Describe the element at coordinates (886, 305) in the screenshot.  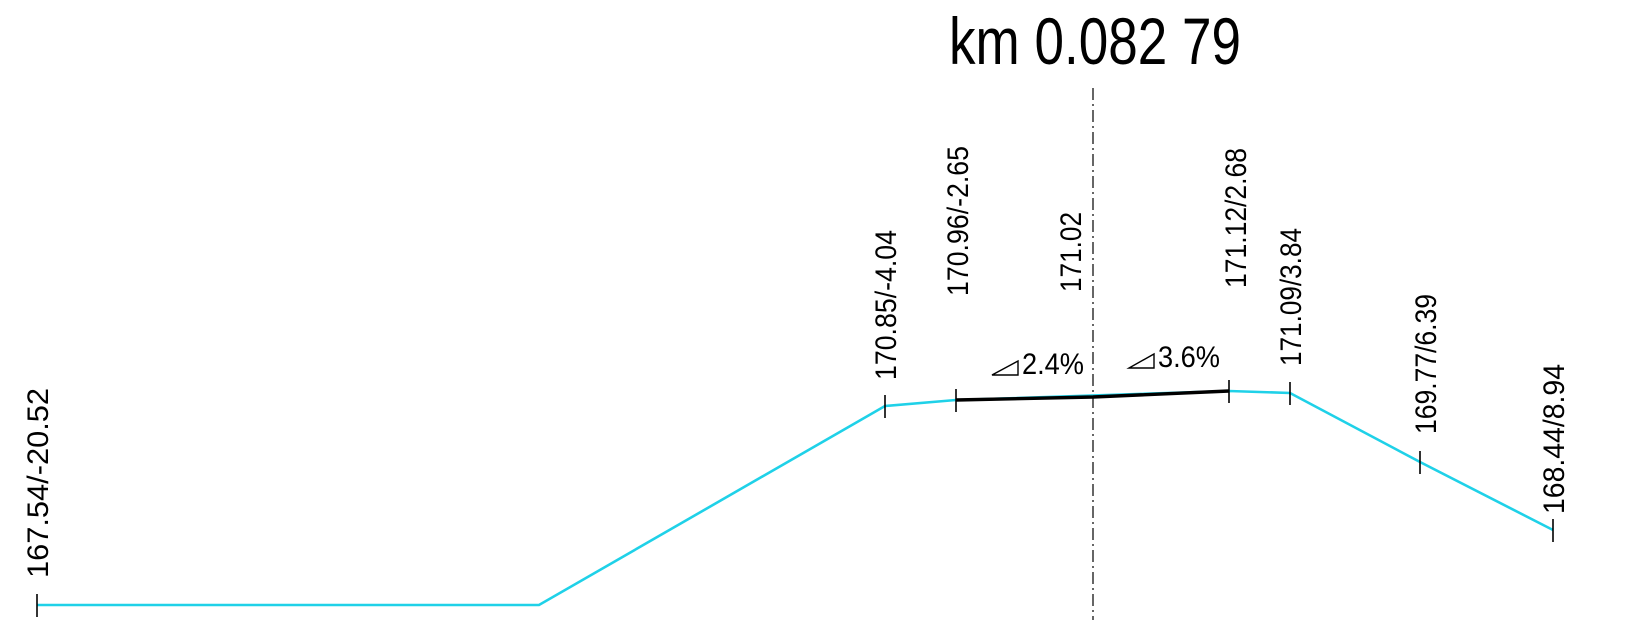
I see `point-label: 170.85/-4.04` at that location.